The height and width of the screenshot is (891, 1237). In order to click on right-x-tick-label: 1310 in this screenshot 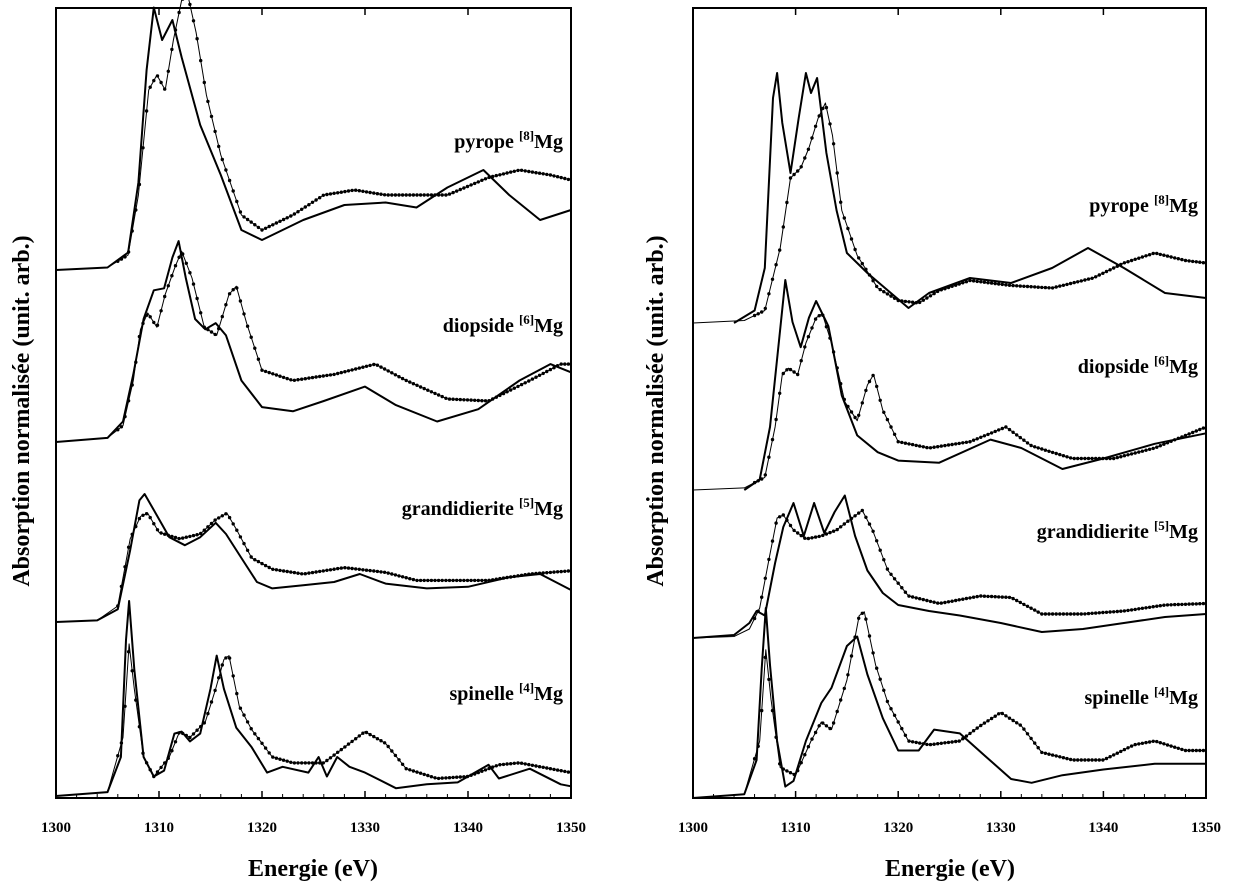, I will do `click(796, 828)`.